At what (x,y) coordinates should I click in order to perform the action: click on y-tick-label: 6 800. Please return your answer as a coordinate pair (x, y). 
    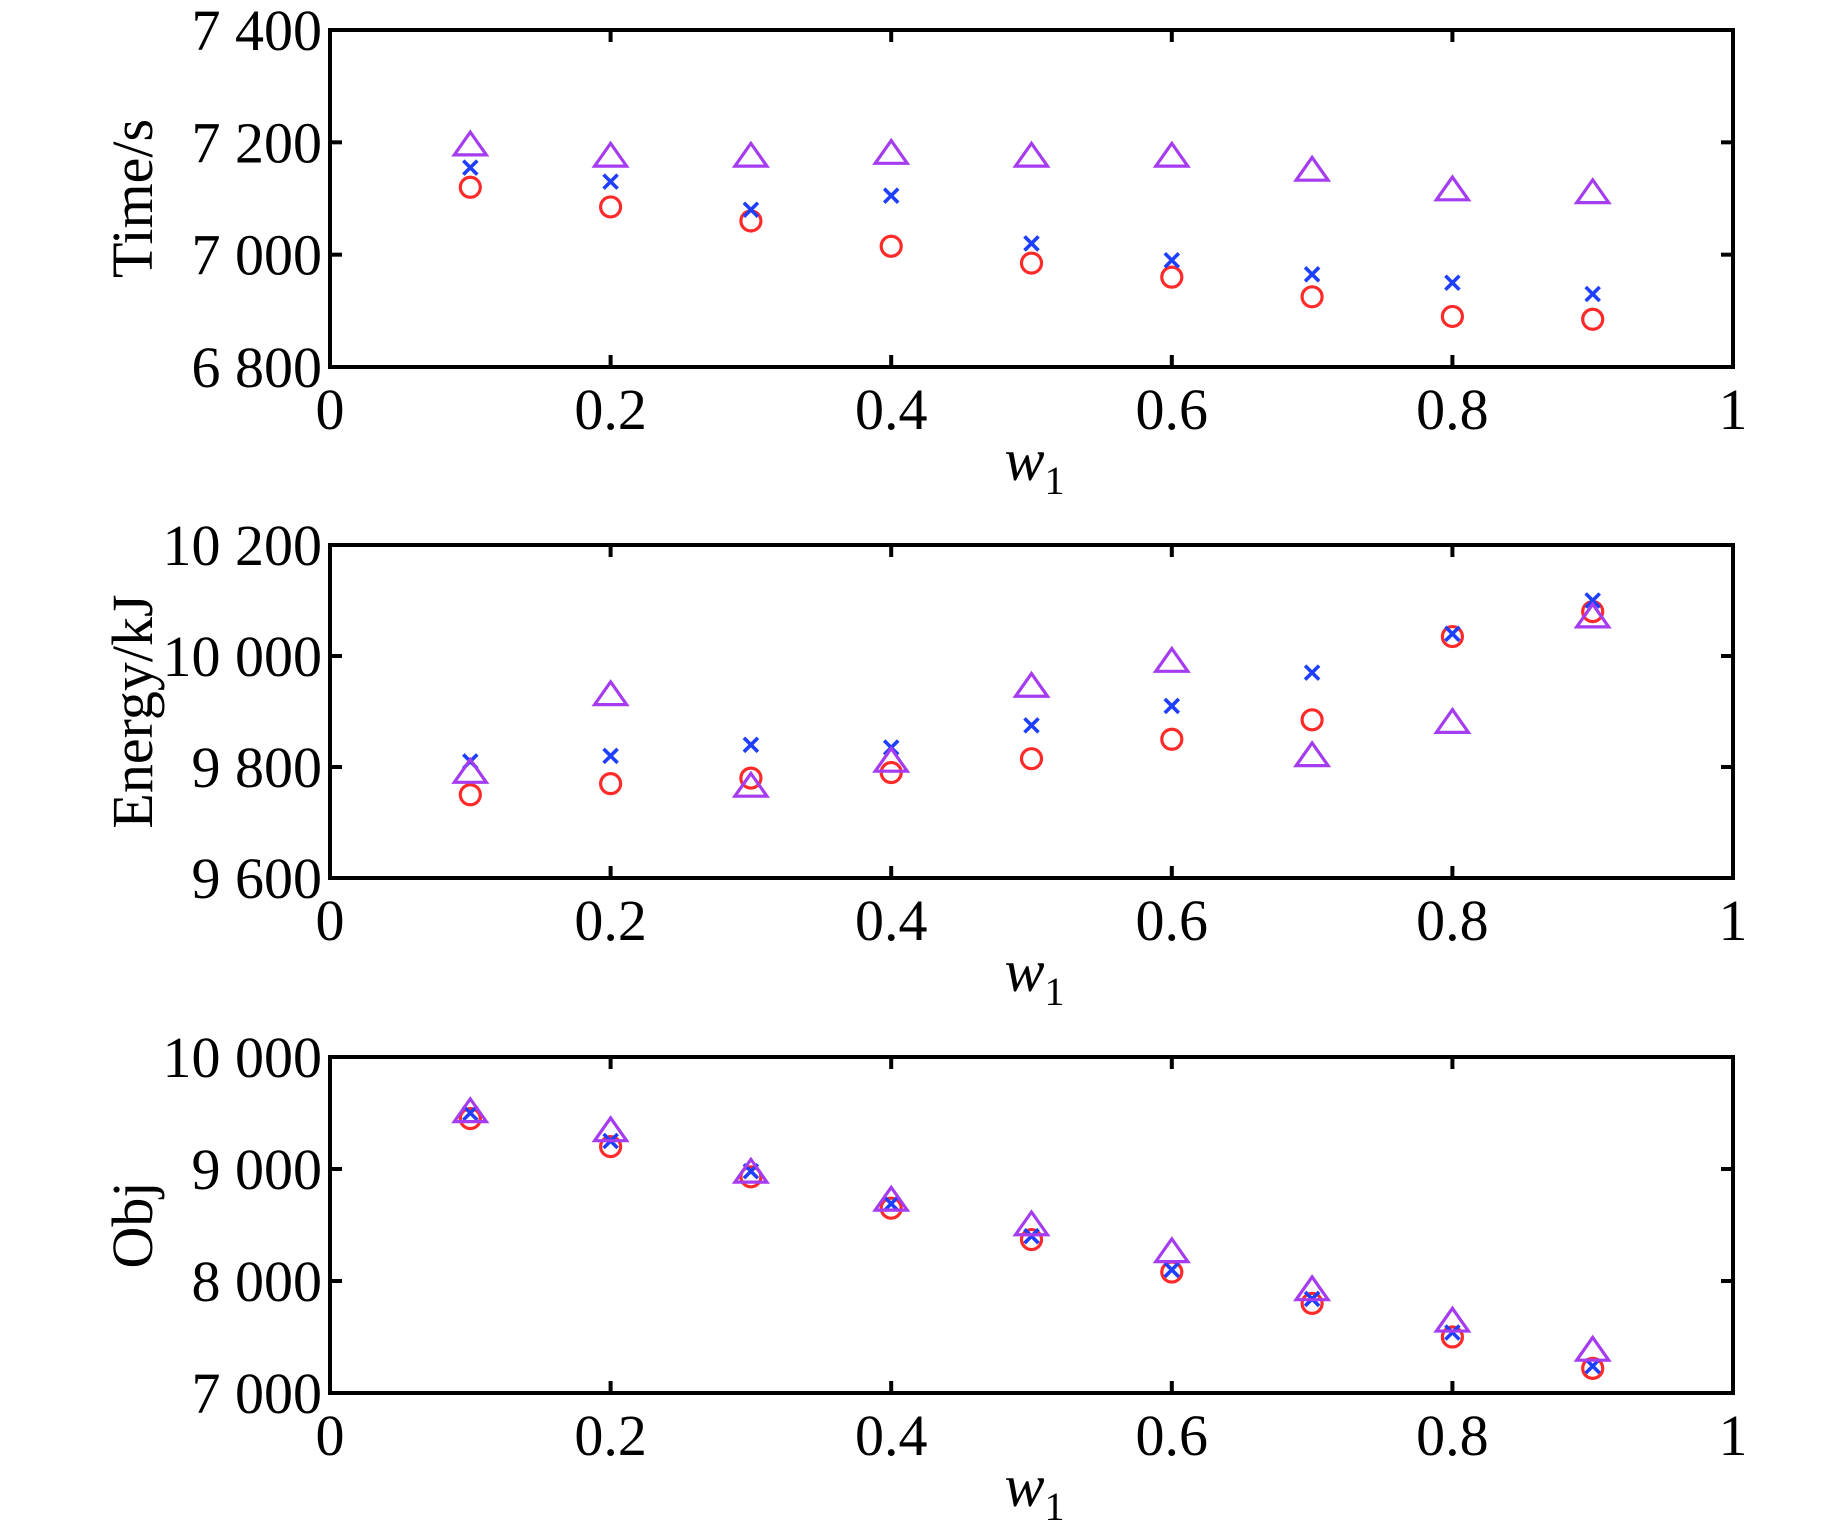
    Looking at the image, I should click on (257, 367).